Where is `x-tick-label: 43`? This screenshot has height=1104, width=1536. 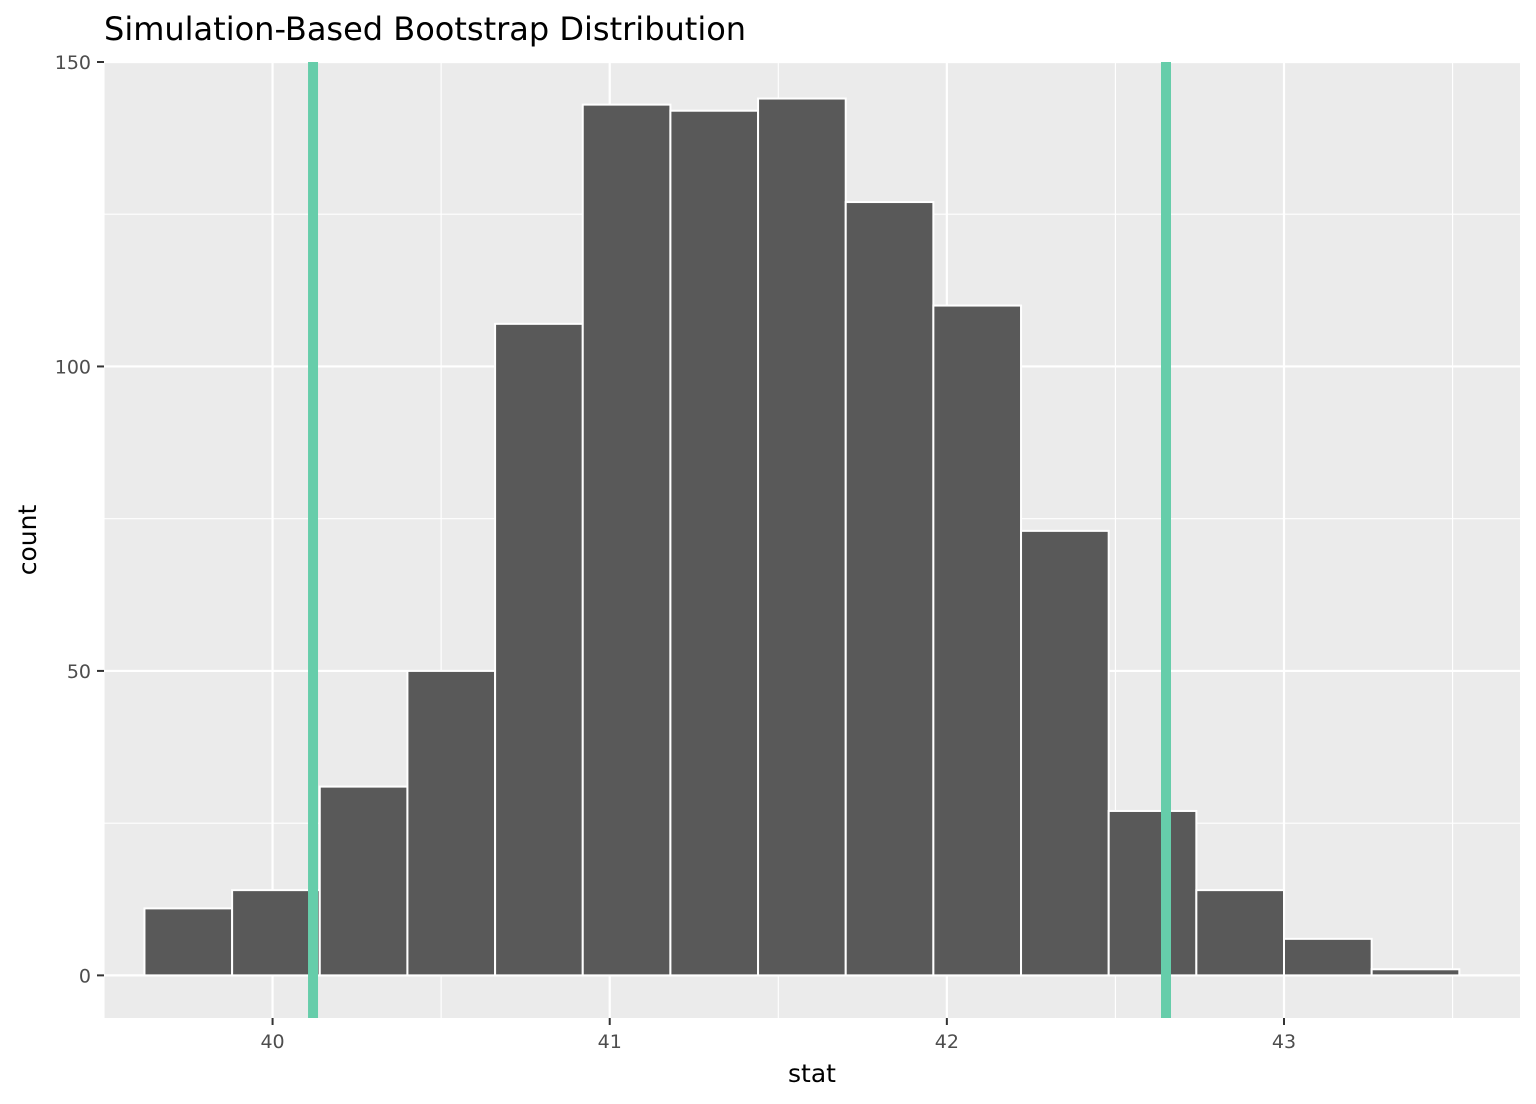 x-tick-label: 43 is located at coordinates (1284, 1042).